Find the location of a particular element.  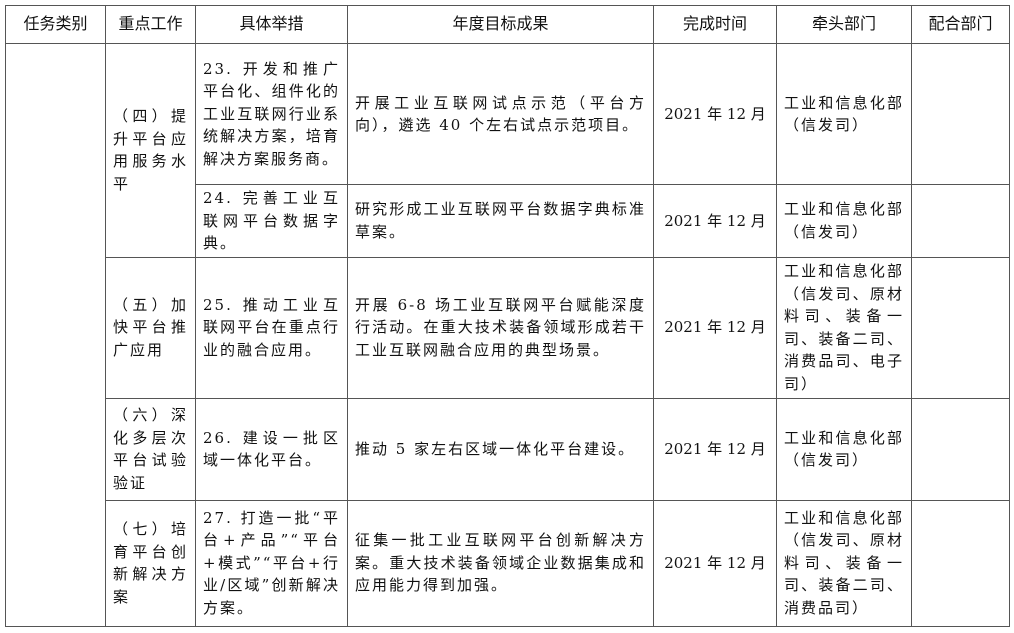

task-category-cell is located at coordinates (55, 335).